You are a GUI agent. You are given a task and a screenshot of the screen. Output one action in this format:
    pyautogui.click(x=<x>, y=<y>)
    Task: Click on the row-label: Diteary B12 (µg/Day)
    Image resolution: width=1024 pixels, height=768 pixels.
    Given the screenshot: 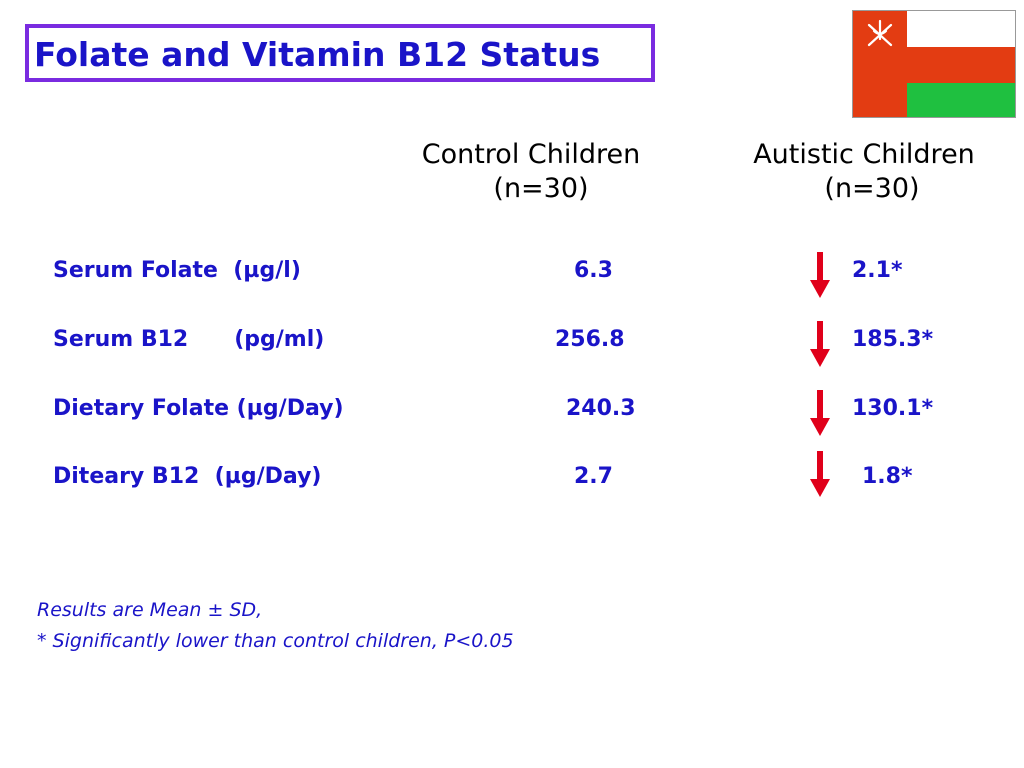 What is the action you would take?
    pyautogui.click(x=187, y=476)
    